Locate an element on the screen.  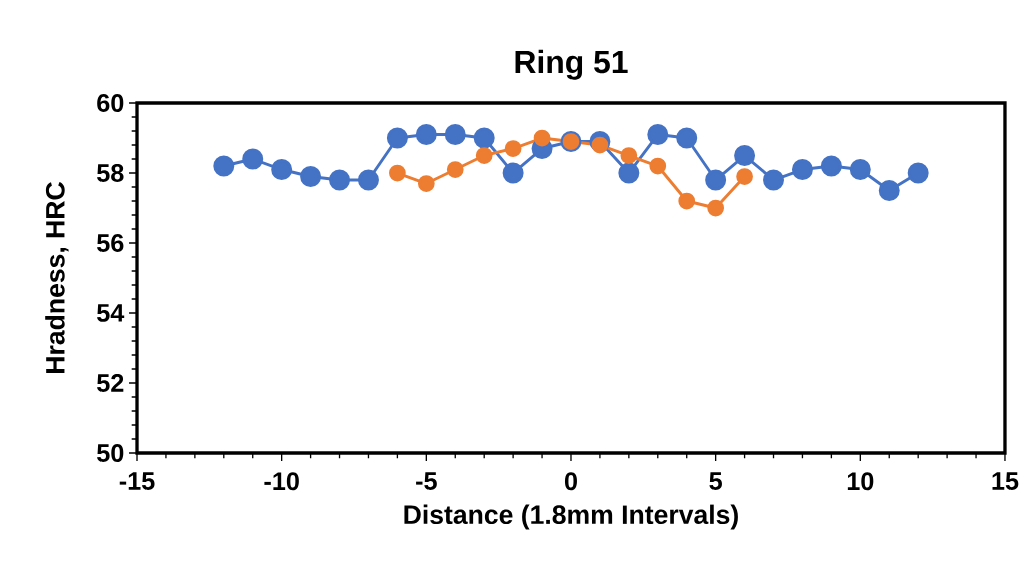
x-tick-label: 0 is located at coordinates (570, 481).